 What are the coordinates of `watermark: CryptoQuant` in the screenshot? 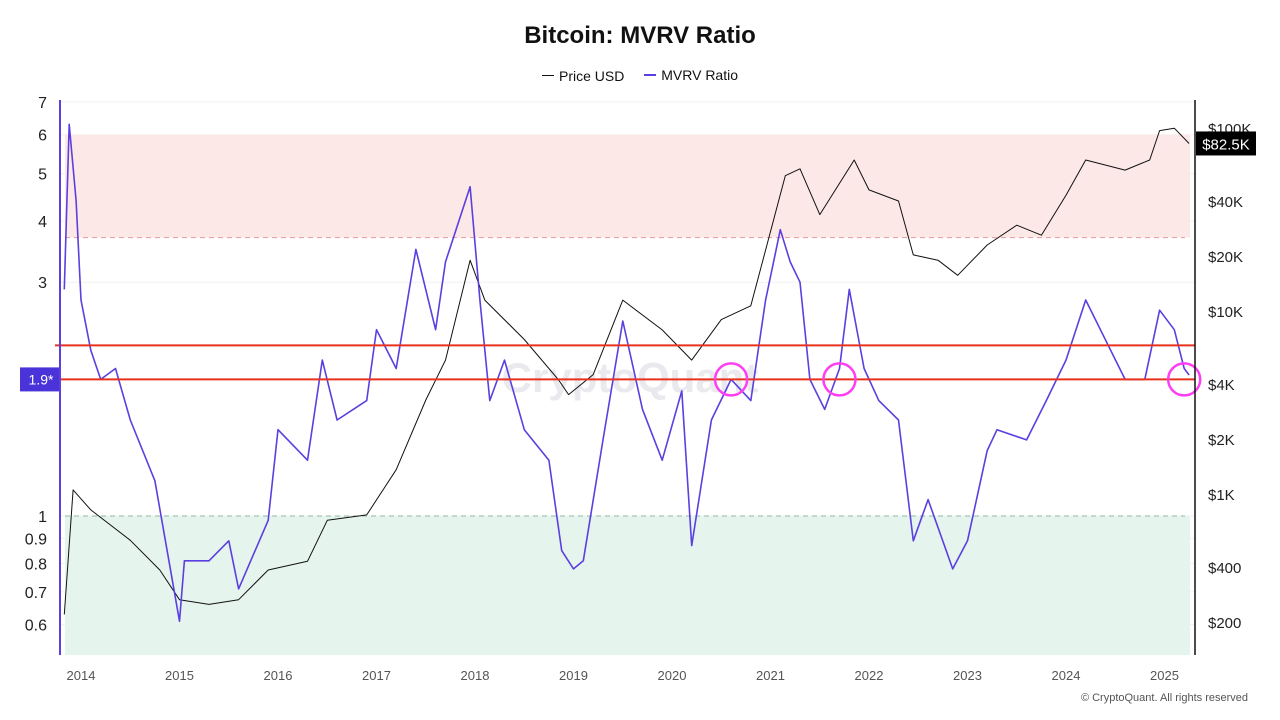 It's located at (630, 377).